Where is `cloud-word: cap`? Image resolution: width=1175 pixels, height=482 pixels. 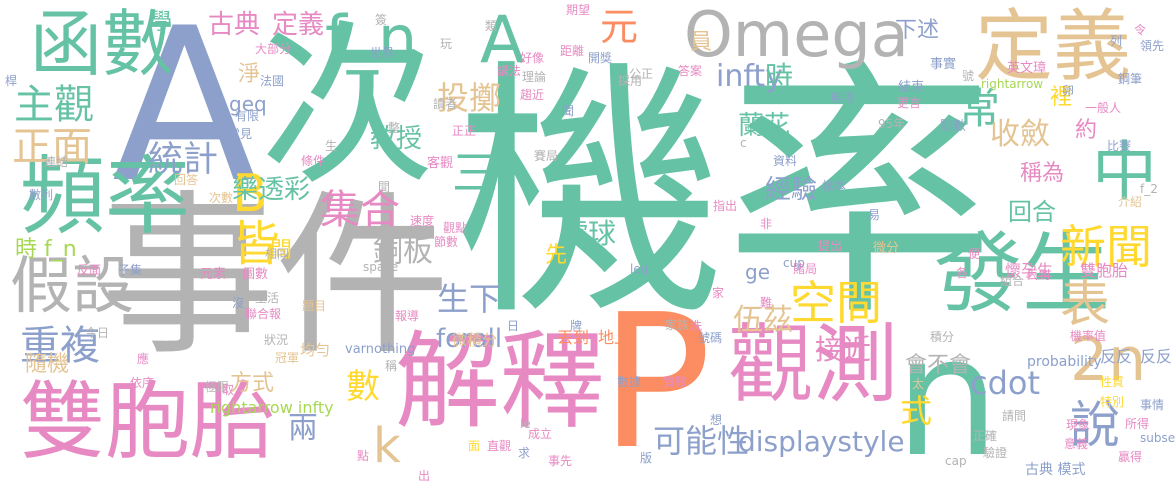 cloud-word: cap is located at coordinates (956, 461).